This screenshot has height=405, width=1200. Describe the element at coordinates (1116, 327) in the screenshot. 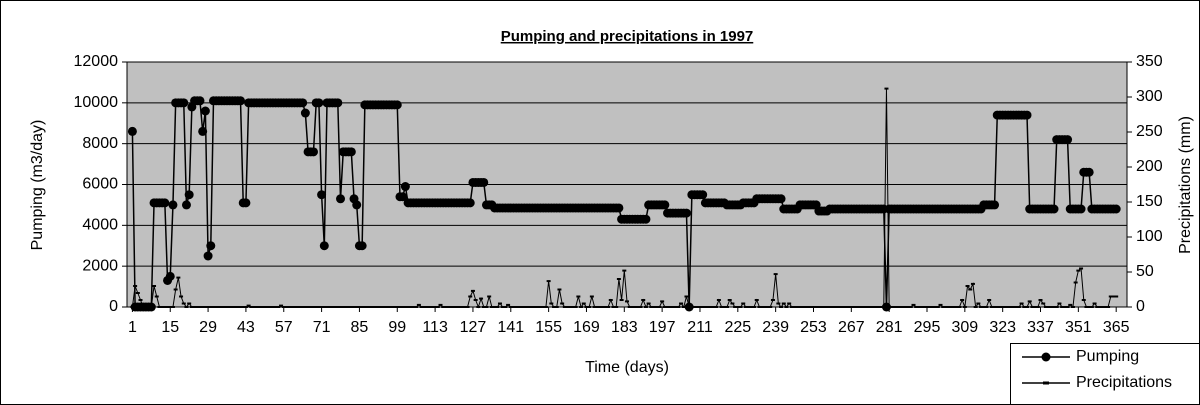

I see `x-tick-label: 365` at that location.